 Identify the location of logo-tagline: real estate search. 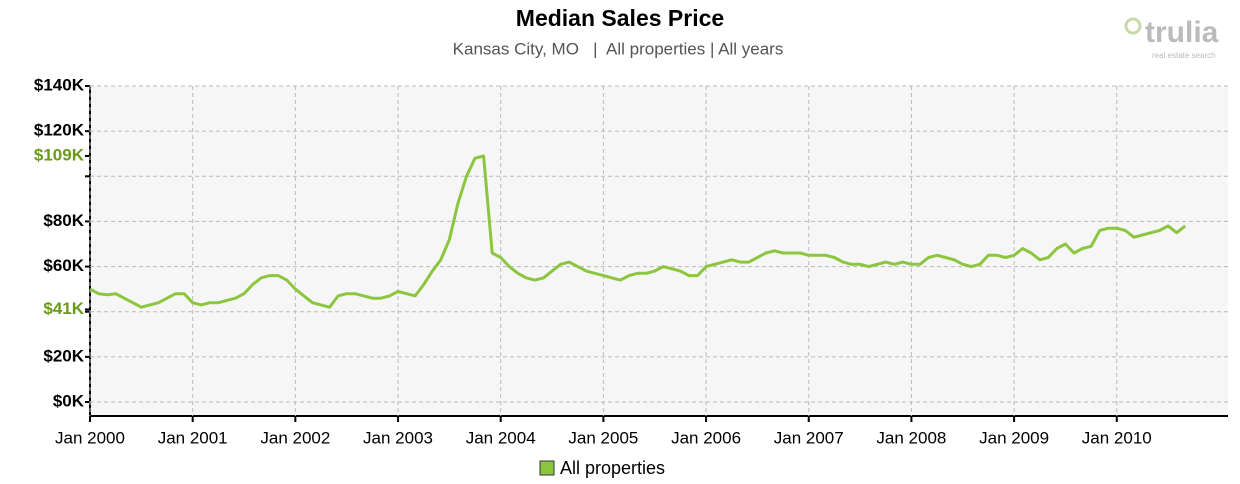
(1184, 55).